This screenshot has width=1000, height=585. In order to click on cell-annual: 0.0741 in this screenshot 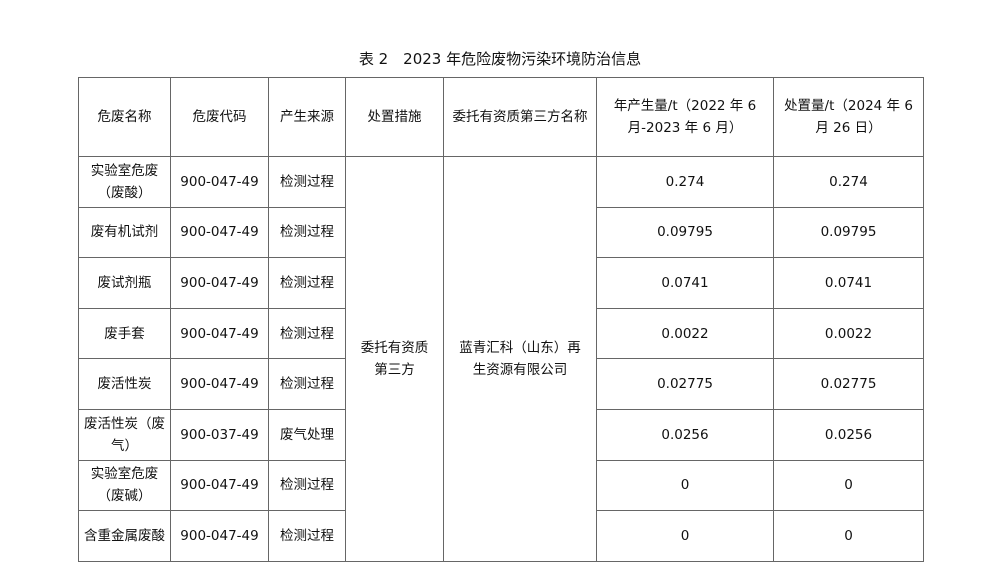, I will do `click(685, 283)`.